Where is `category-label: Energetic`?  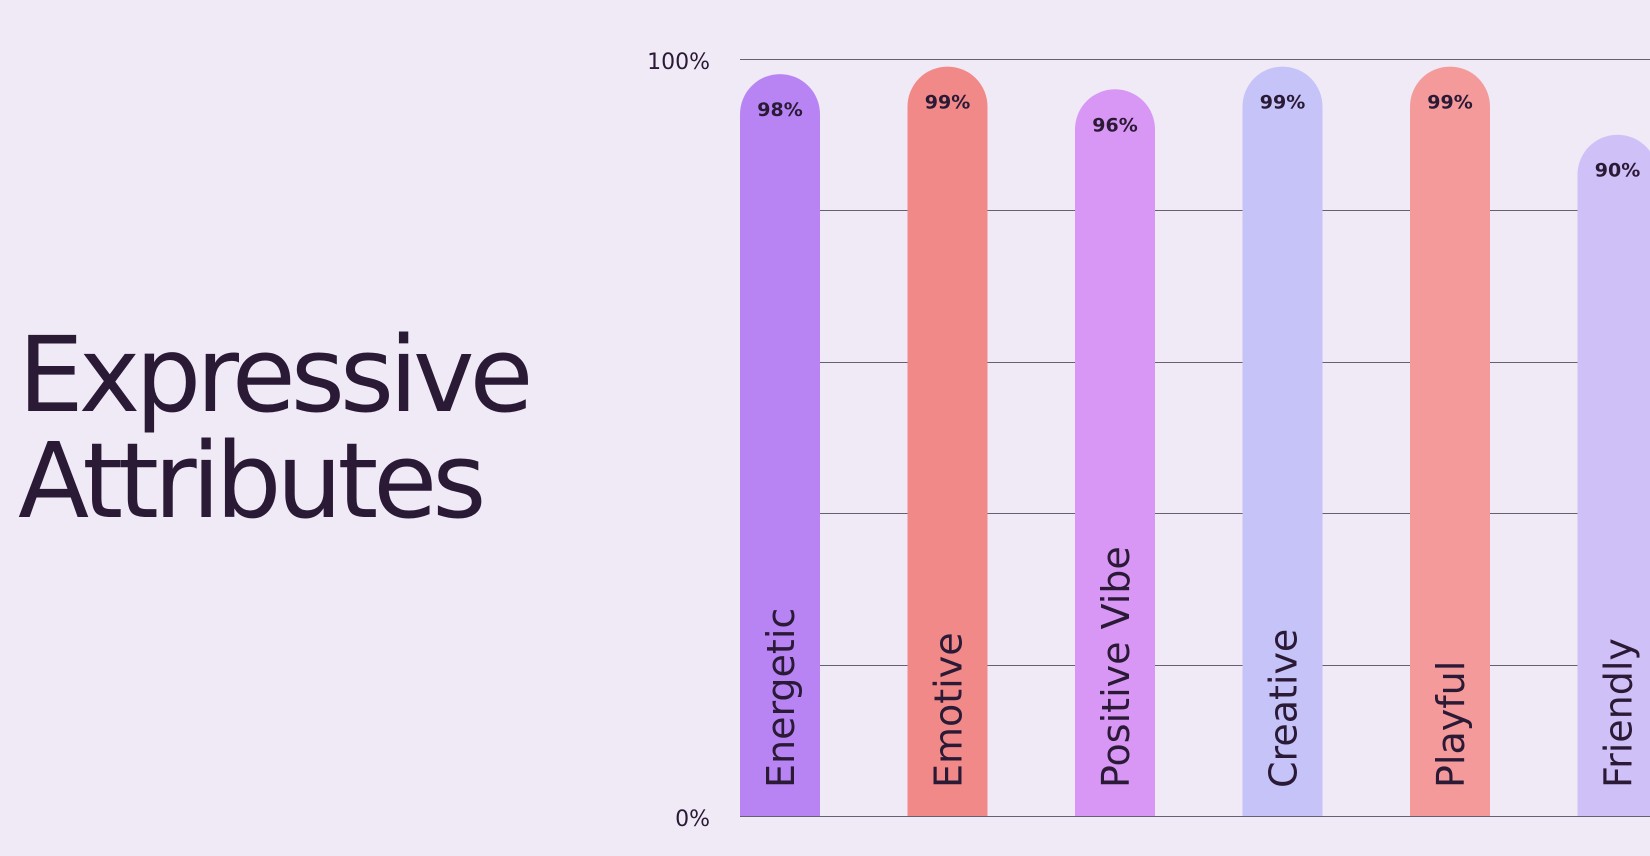
category-label: Energetic is located at coordinates (781, 698).